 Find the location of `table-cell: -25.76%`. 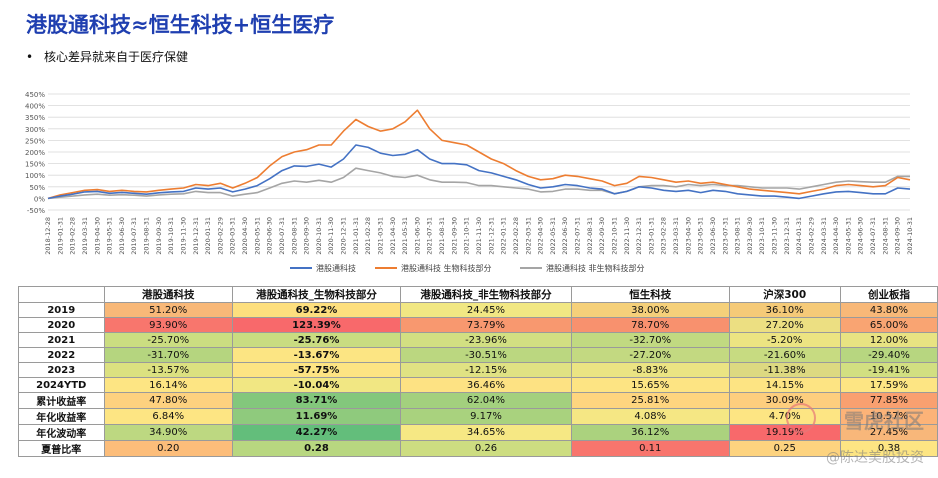

table-cell: -25.76% is located at coordinates (316, 340).